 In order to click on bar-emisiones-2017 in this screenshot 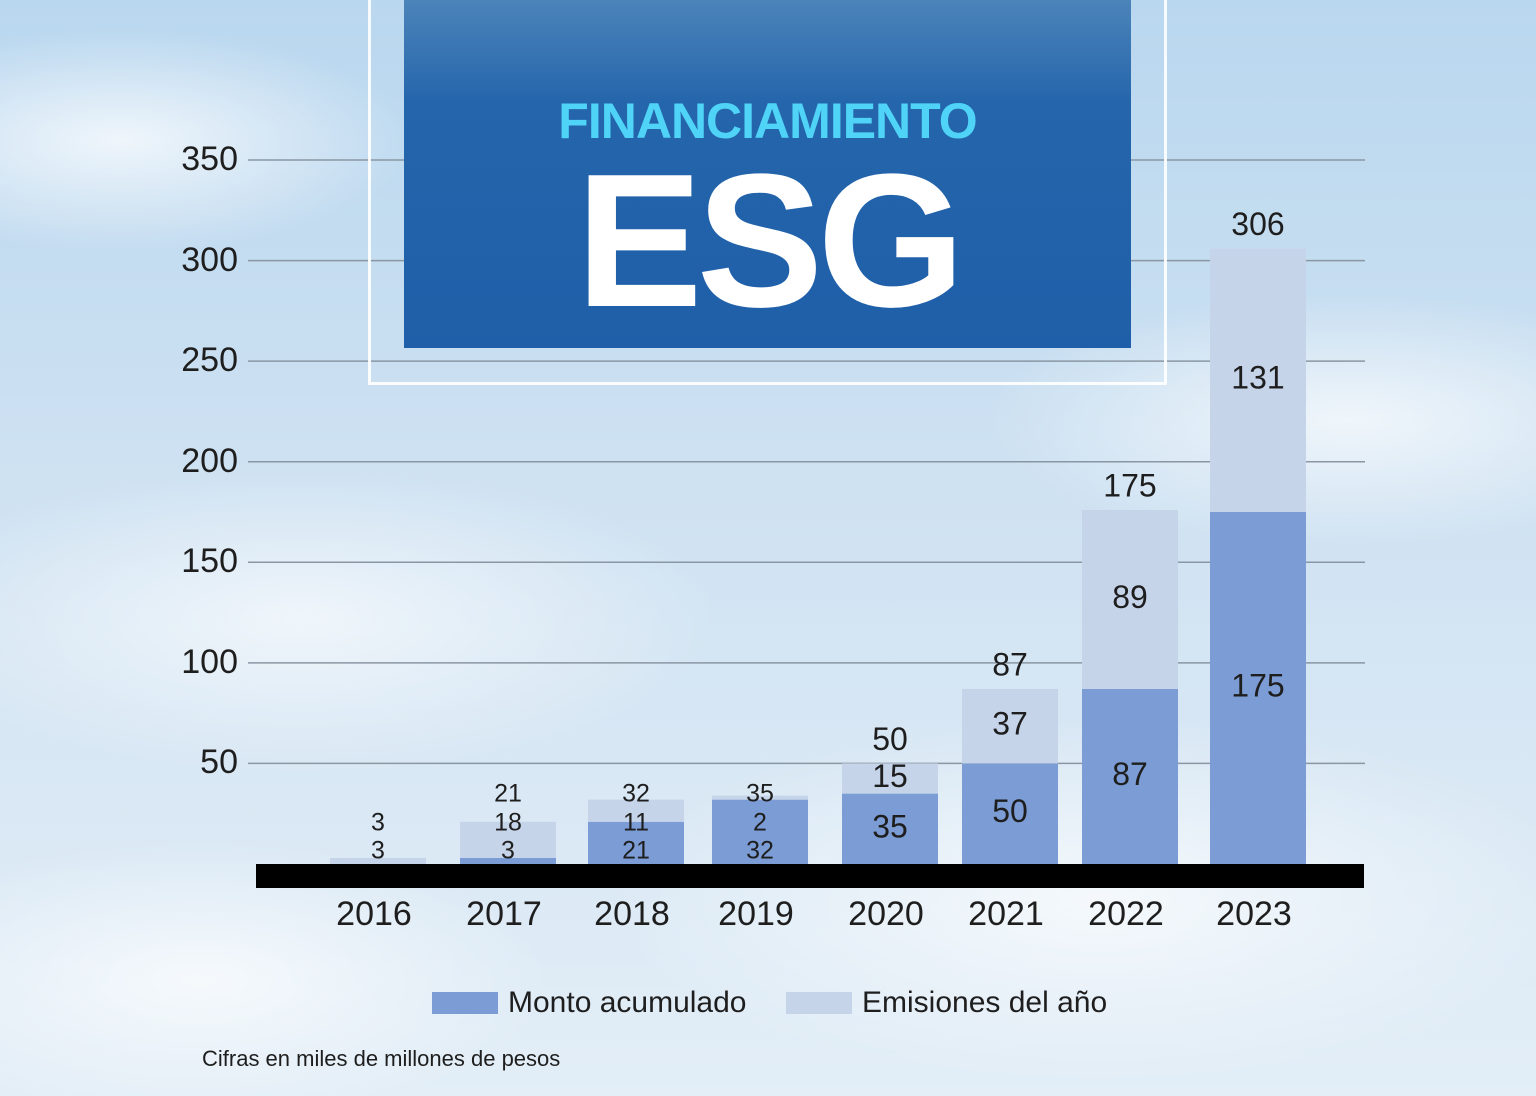, I will do `click(508, 839)`.